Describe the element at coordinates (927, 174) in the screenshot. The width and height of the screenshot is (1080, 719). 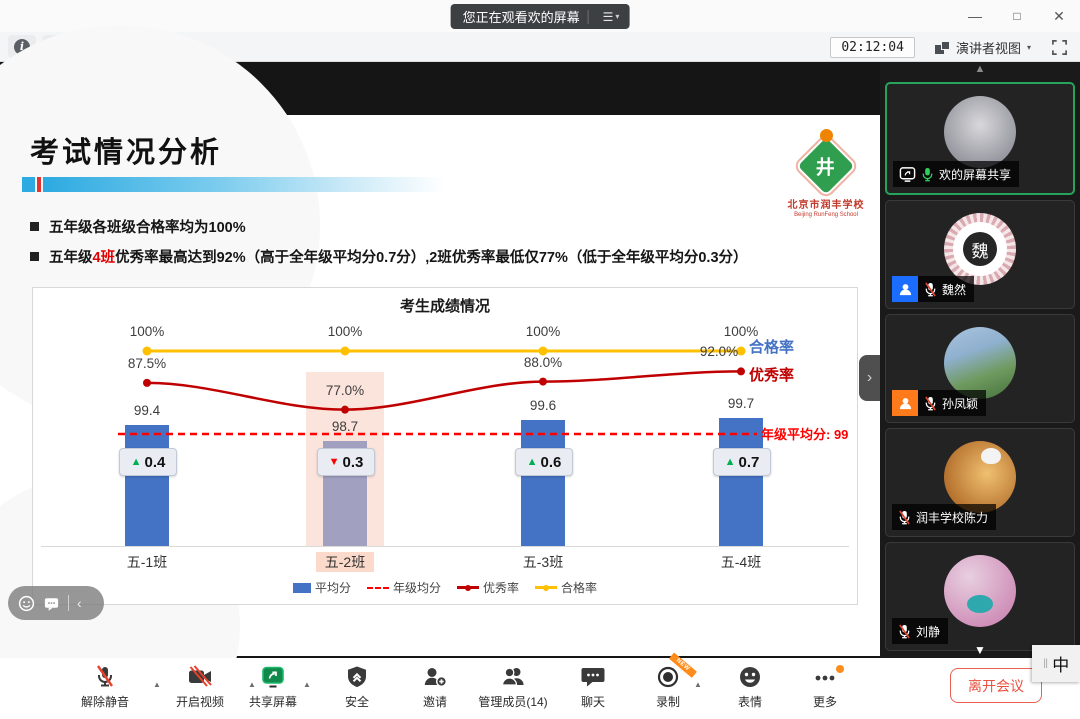
I see `mic-on-icon` at that location.